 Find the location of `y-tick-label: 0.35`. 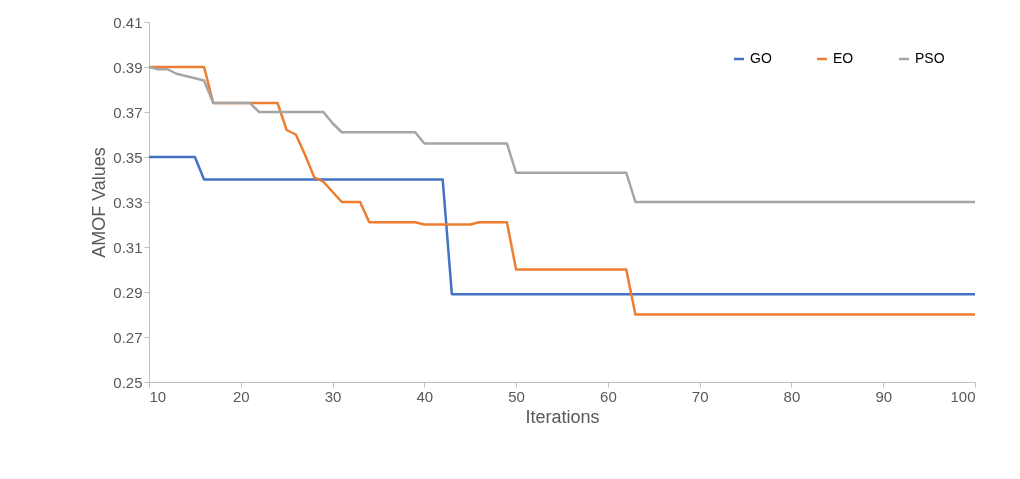

y-tick-label: 0.35 is located at coordinates (128, 157).